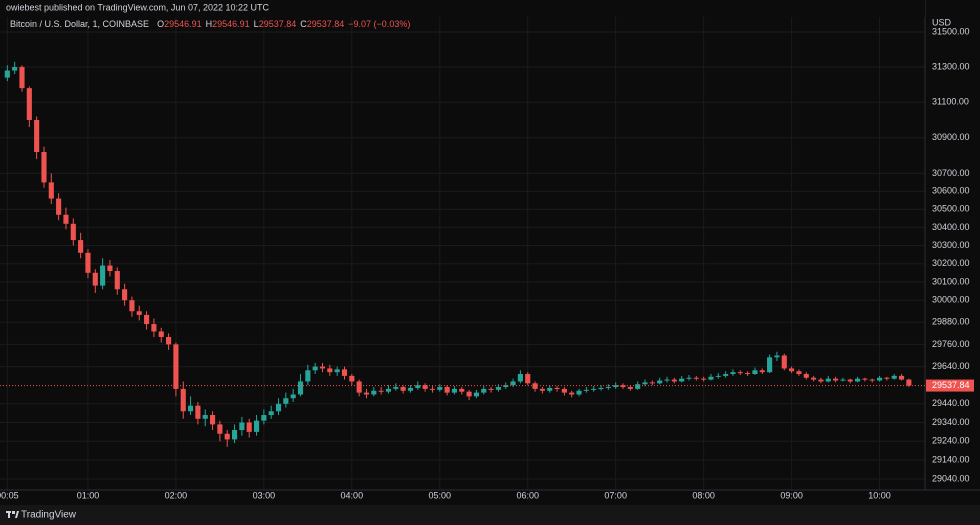 The image size is (980, 525). I want to click on y-tick-label: 29240.00, so click(951, 441).